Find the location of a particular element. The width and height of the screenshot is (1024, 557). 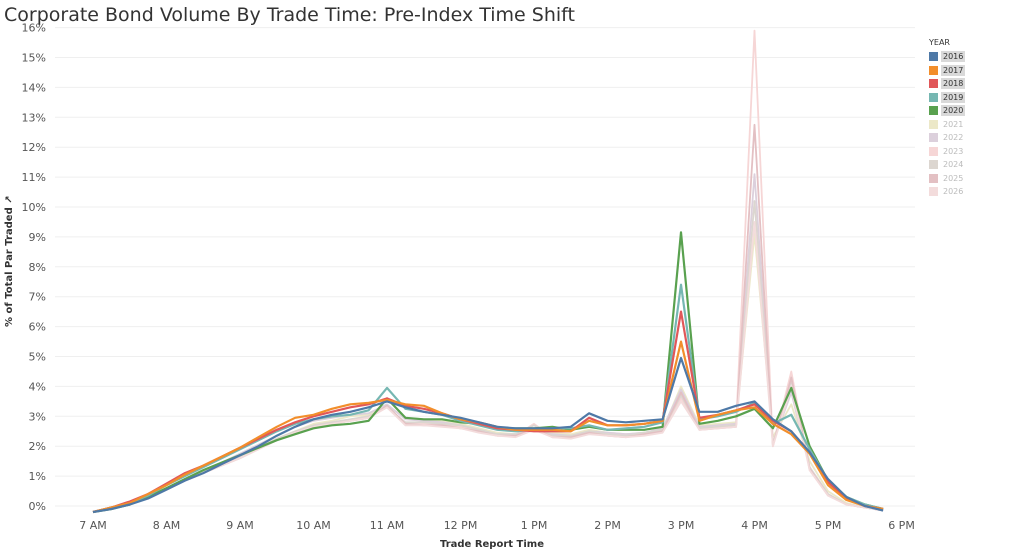

x-tick-label: 4 PM is located at coordinates (754, 525).